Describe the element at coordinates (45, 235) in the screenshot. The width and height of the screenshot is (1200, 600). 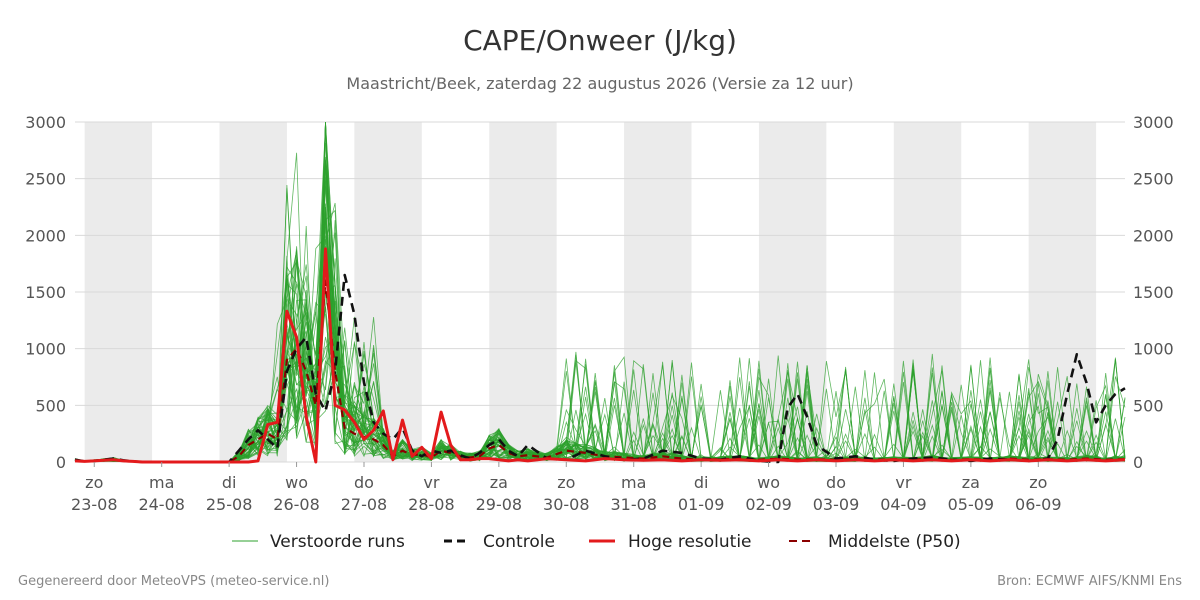
I see `y-tick-left-2000: 2000` at that location.